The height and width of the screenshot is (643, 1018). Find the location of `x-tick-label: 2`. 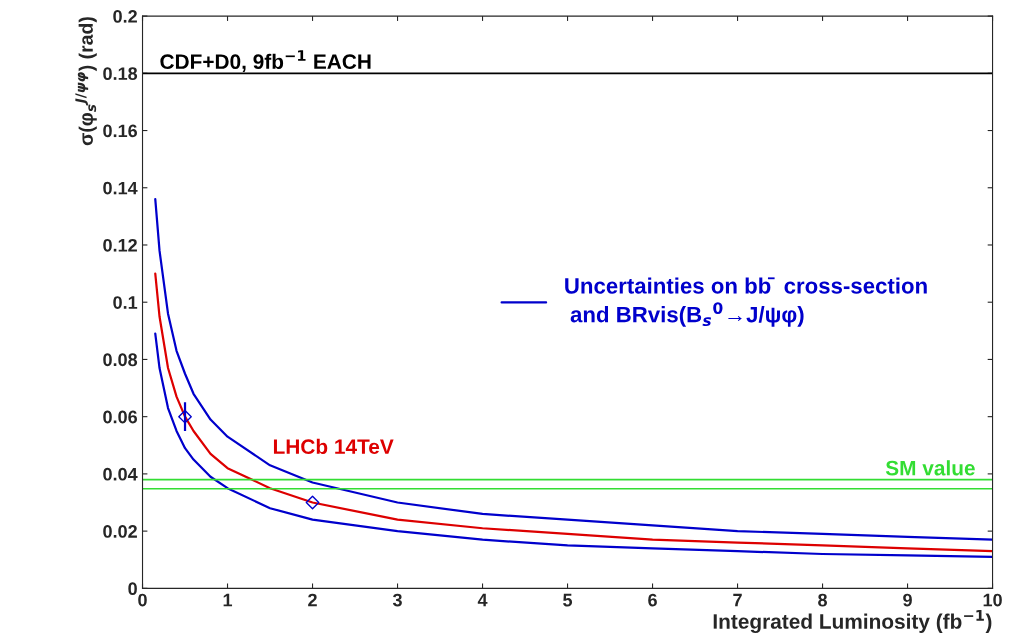

x-tick-label: 2 is located at coordinates (312, 600).